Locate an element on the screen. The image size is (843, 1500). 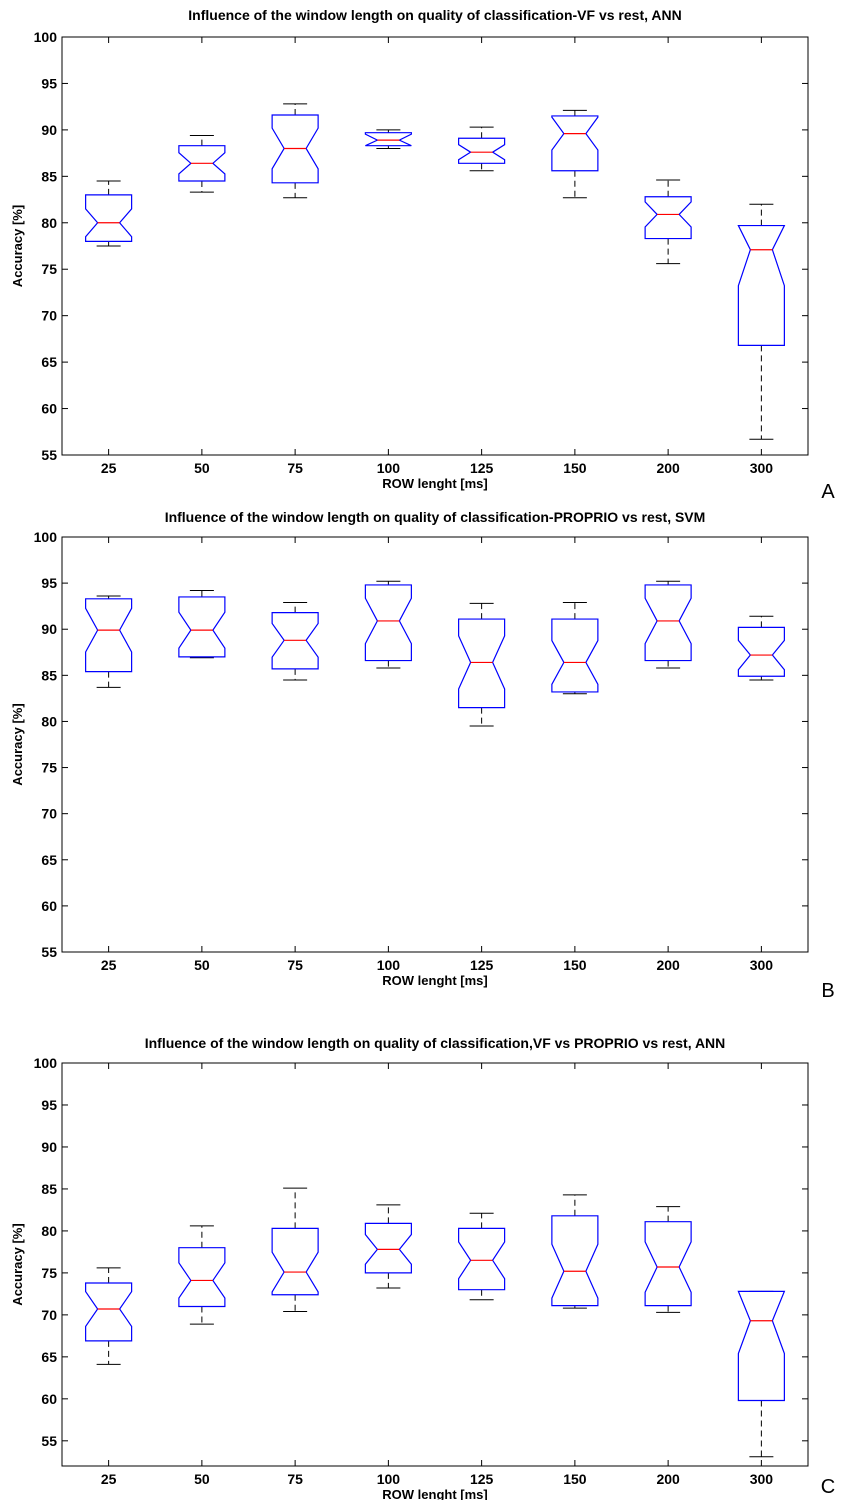
panel-label: B is located at coordinates (827, 991).